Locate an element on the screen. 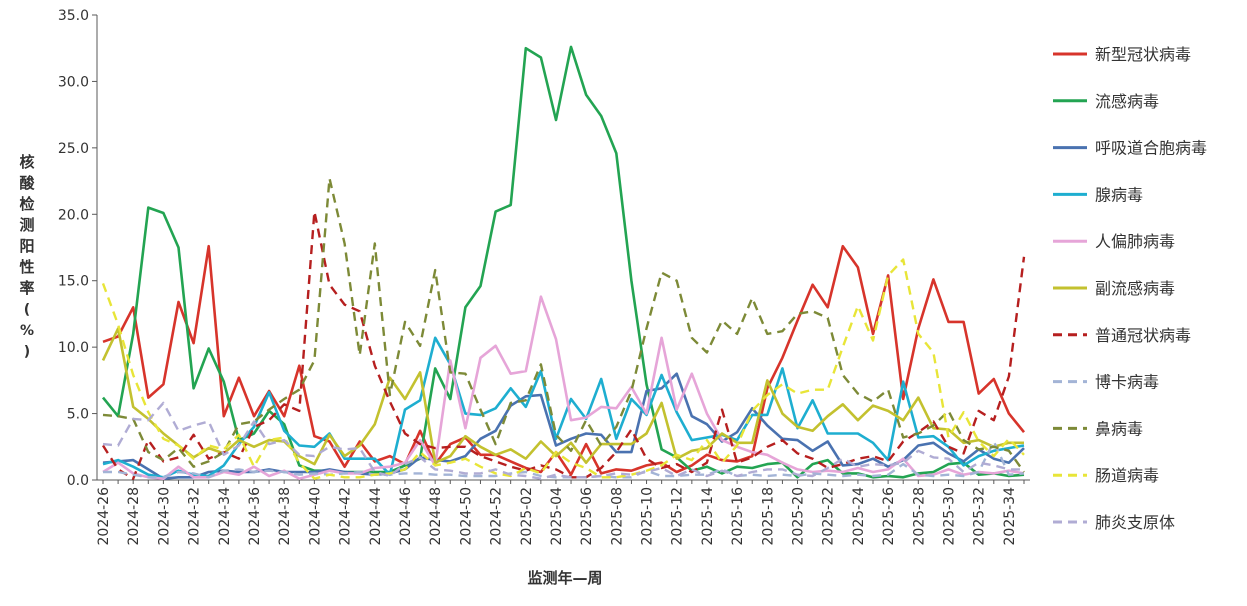 The image size is (1247, 606). x-tick-label: 2025-06 is located at coordinates (587, 516).